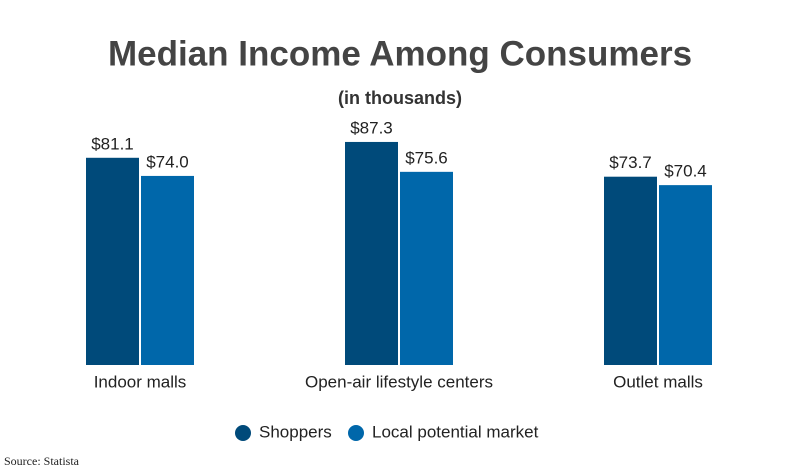 The width and height of the screenshot is (800, 475). Describe the element at coordinates (685, 171) in the screenshot. I see `data-label: $70.4` at that location.